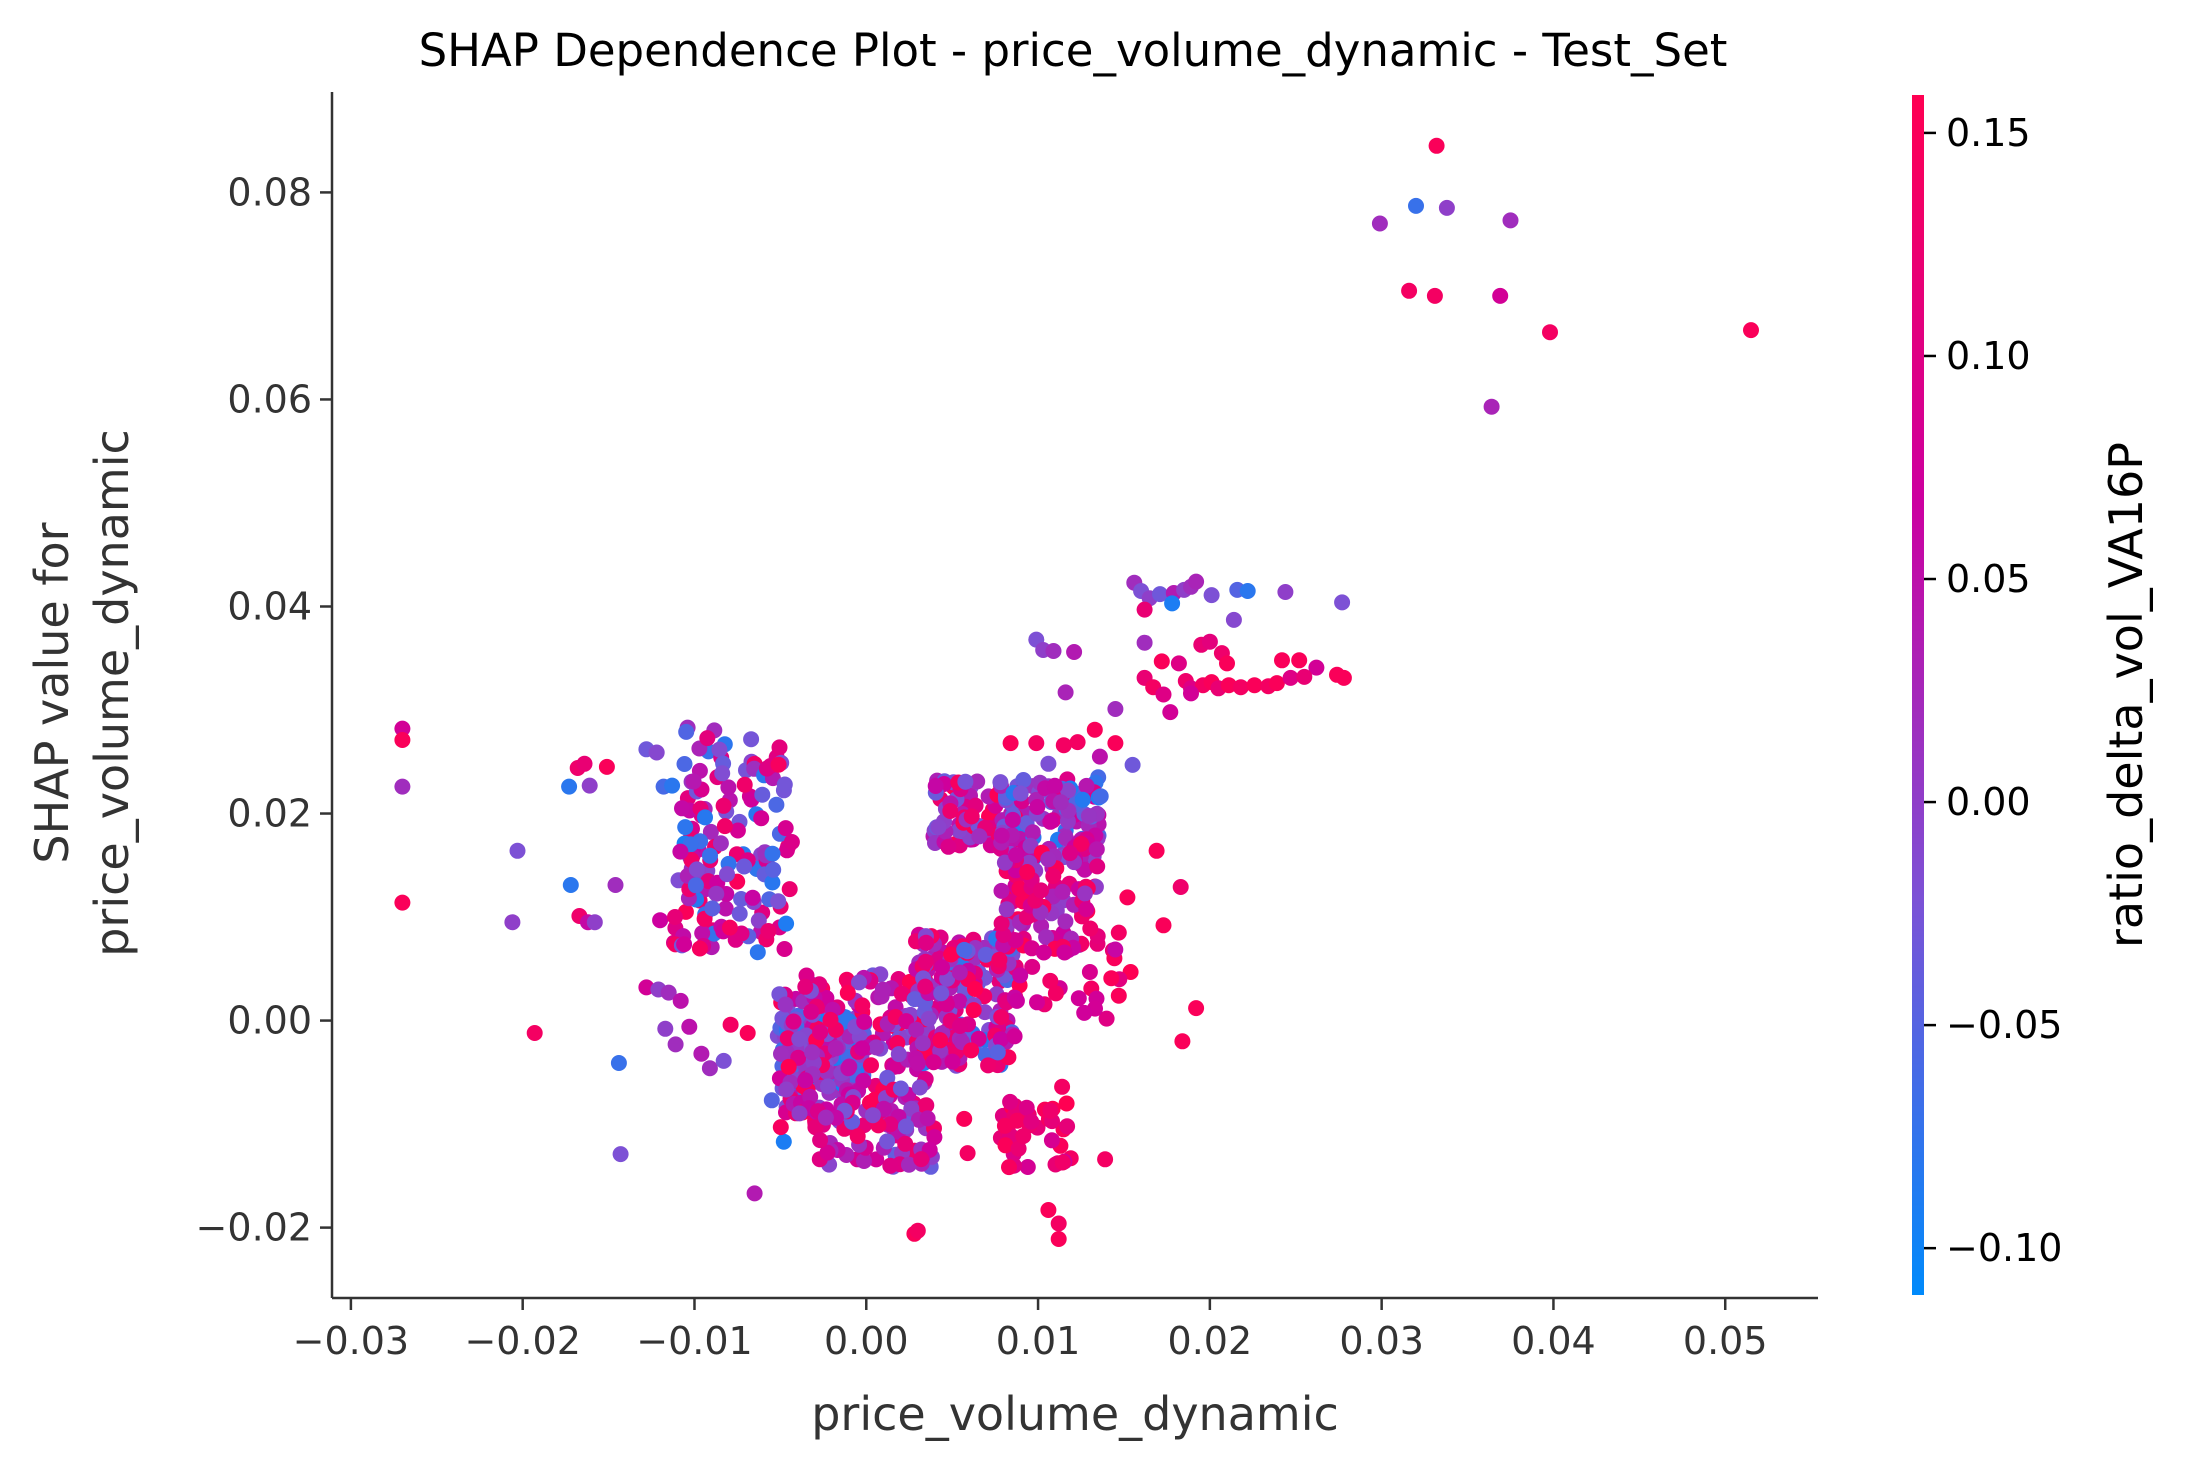  I want to click on colorbar-tick-label: −0.05, so click(2004, 1025).